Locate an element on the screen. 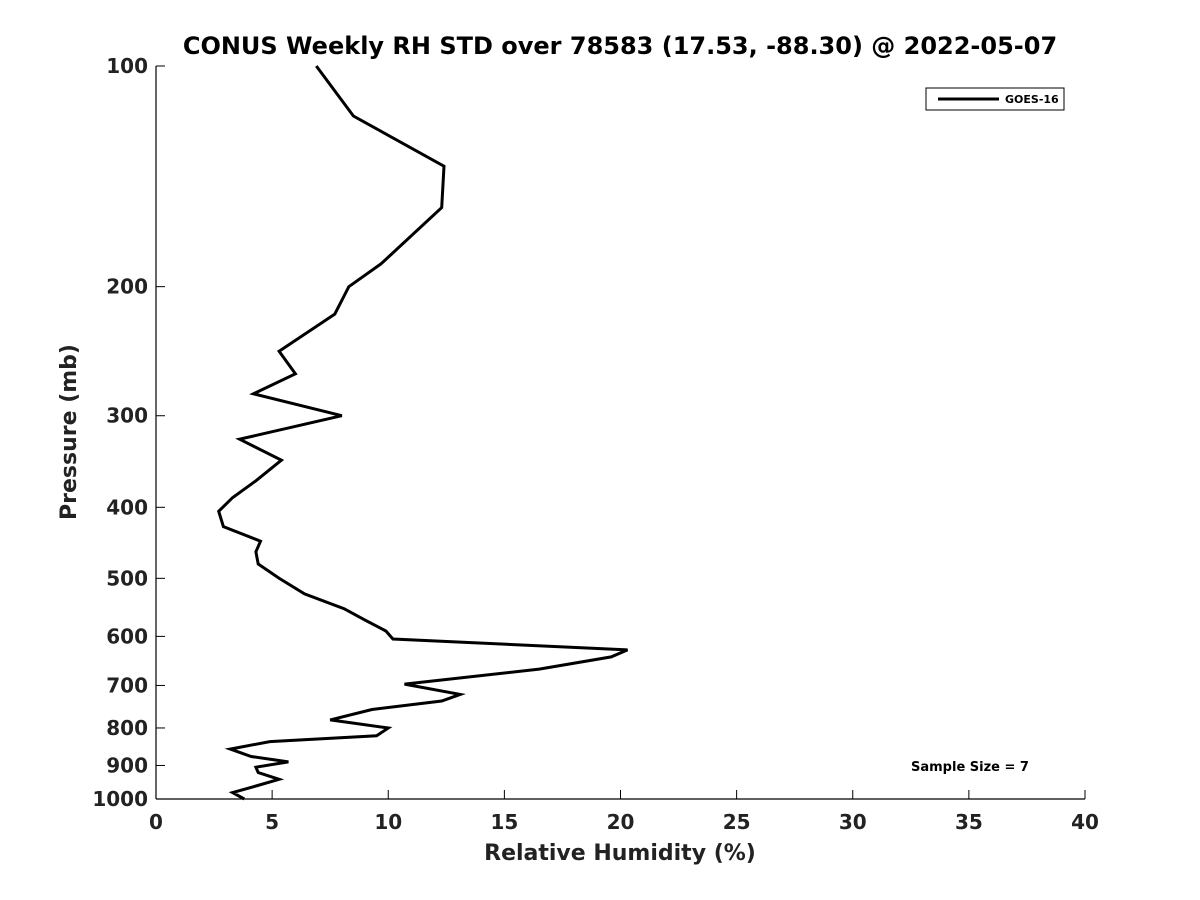  y-tick-label-500: 500 is located at coordinates (127, 578).